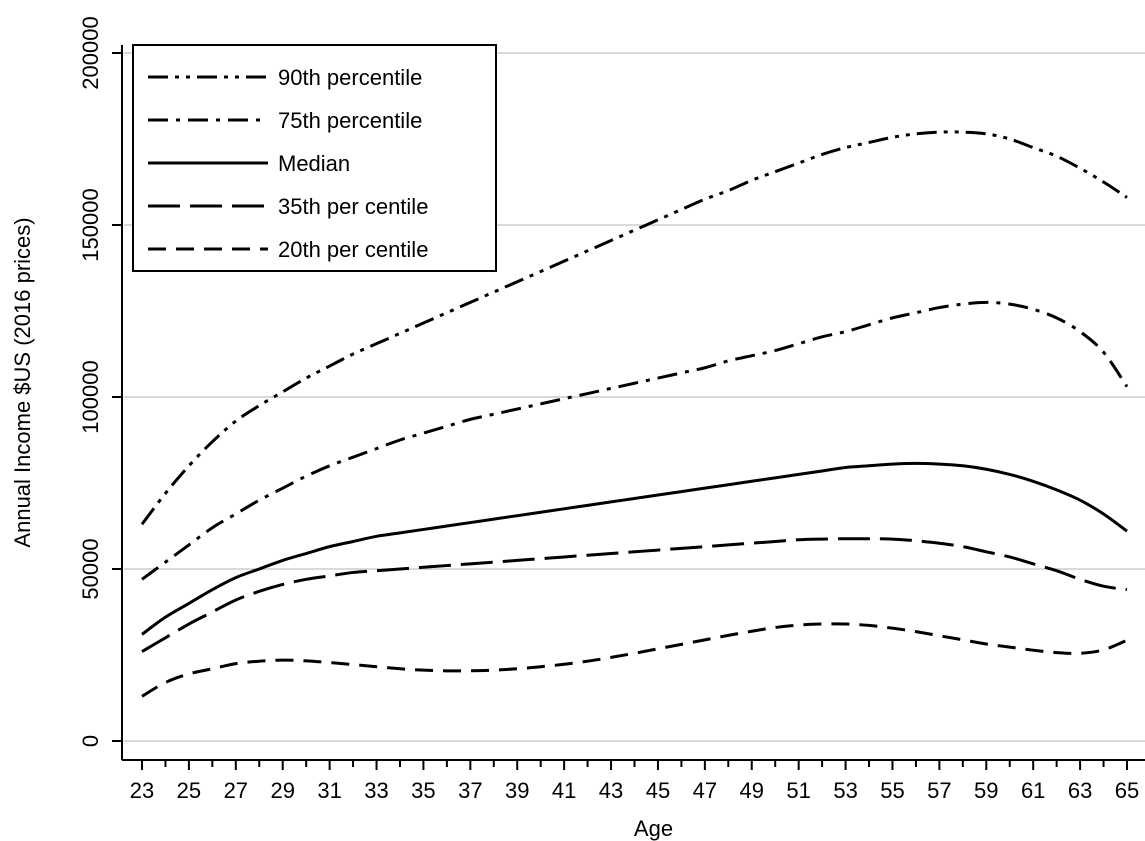 The height and width of the screenshot is (841, 1145). I want to click on y-tick-label: 200000, so click(90, 52).